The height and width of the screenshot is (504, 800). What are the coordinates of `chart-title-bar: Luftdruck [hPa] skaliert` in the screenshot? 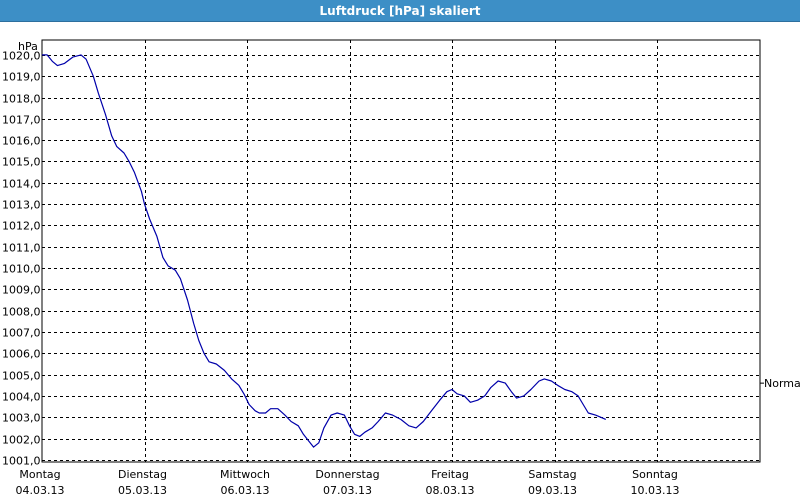 It's located at (400, 11).